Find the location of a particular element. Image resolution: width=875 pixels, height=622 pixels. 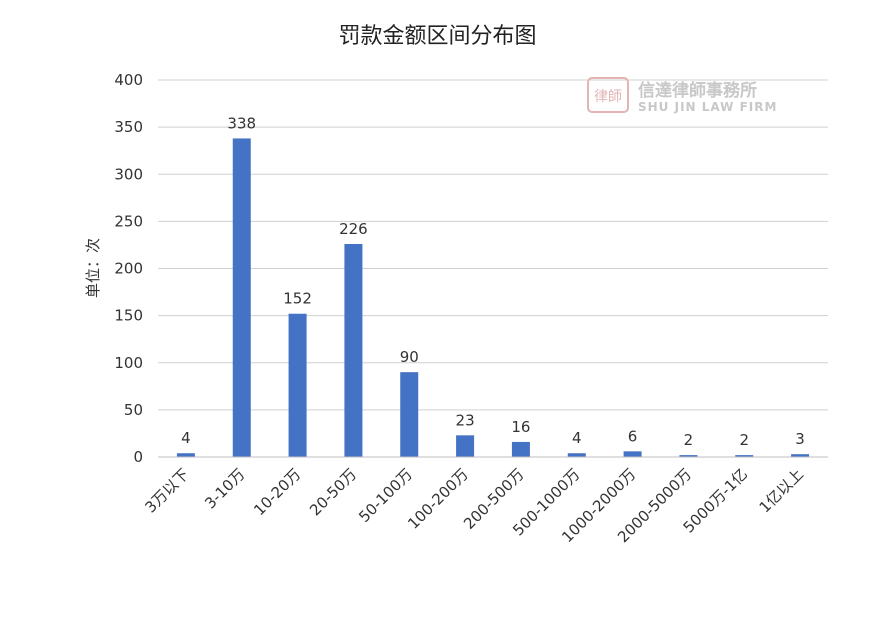

y-axis-ticks: 0 50 100 150 200 250 300 350 400 is located at coordinates (128, 268).